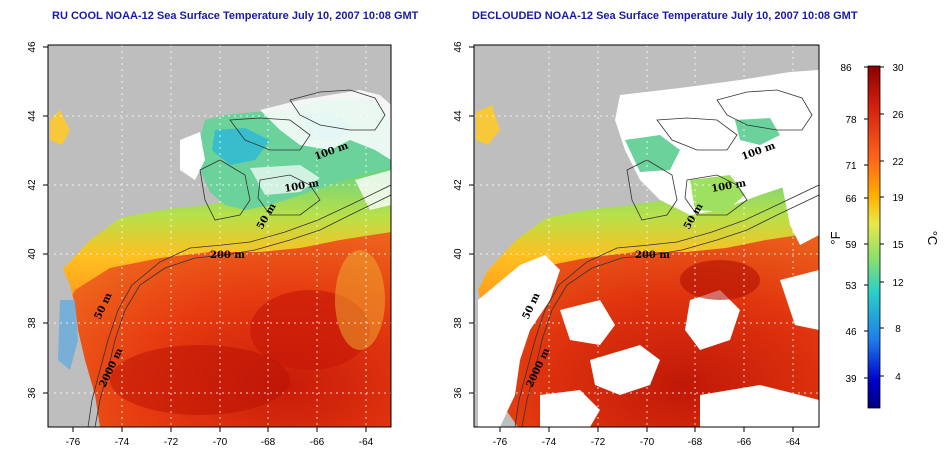  What do you see at coordinates (458, 220) in the screenshot?
I see `right-lat-labels: 46 44 42 40 38 36` at bounding box center [458, 220].